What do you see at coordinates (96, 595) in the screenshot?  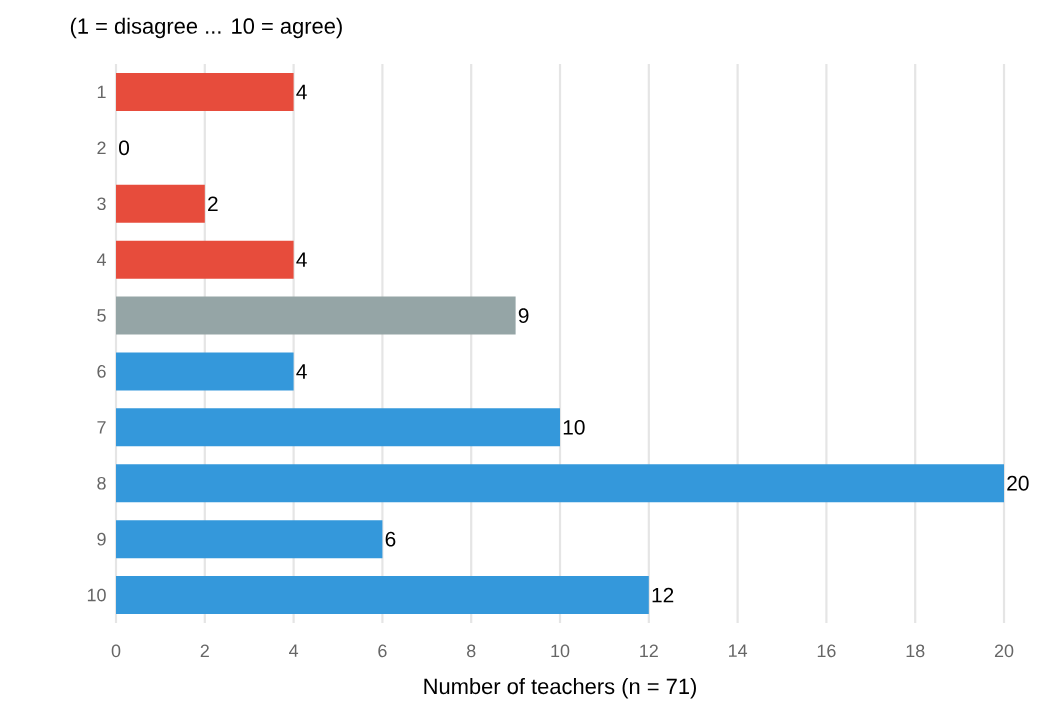 I see `y-tick-label: 10` at bounding box center [96, 595].